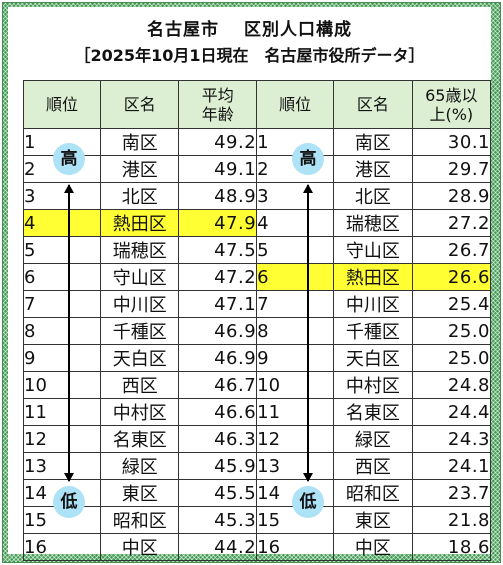  What do you see at coordinates (451, 142) in the screenshot?
I see `right-over65-cell: 30.1` at bounding box center [451, 142].